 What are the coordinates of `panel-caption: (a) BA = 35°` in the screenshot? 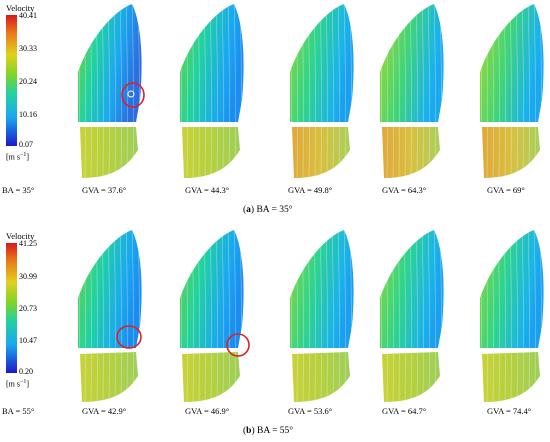 It's located at (268, 210).